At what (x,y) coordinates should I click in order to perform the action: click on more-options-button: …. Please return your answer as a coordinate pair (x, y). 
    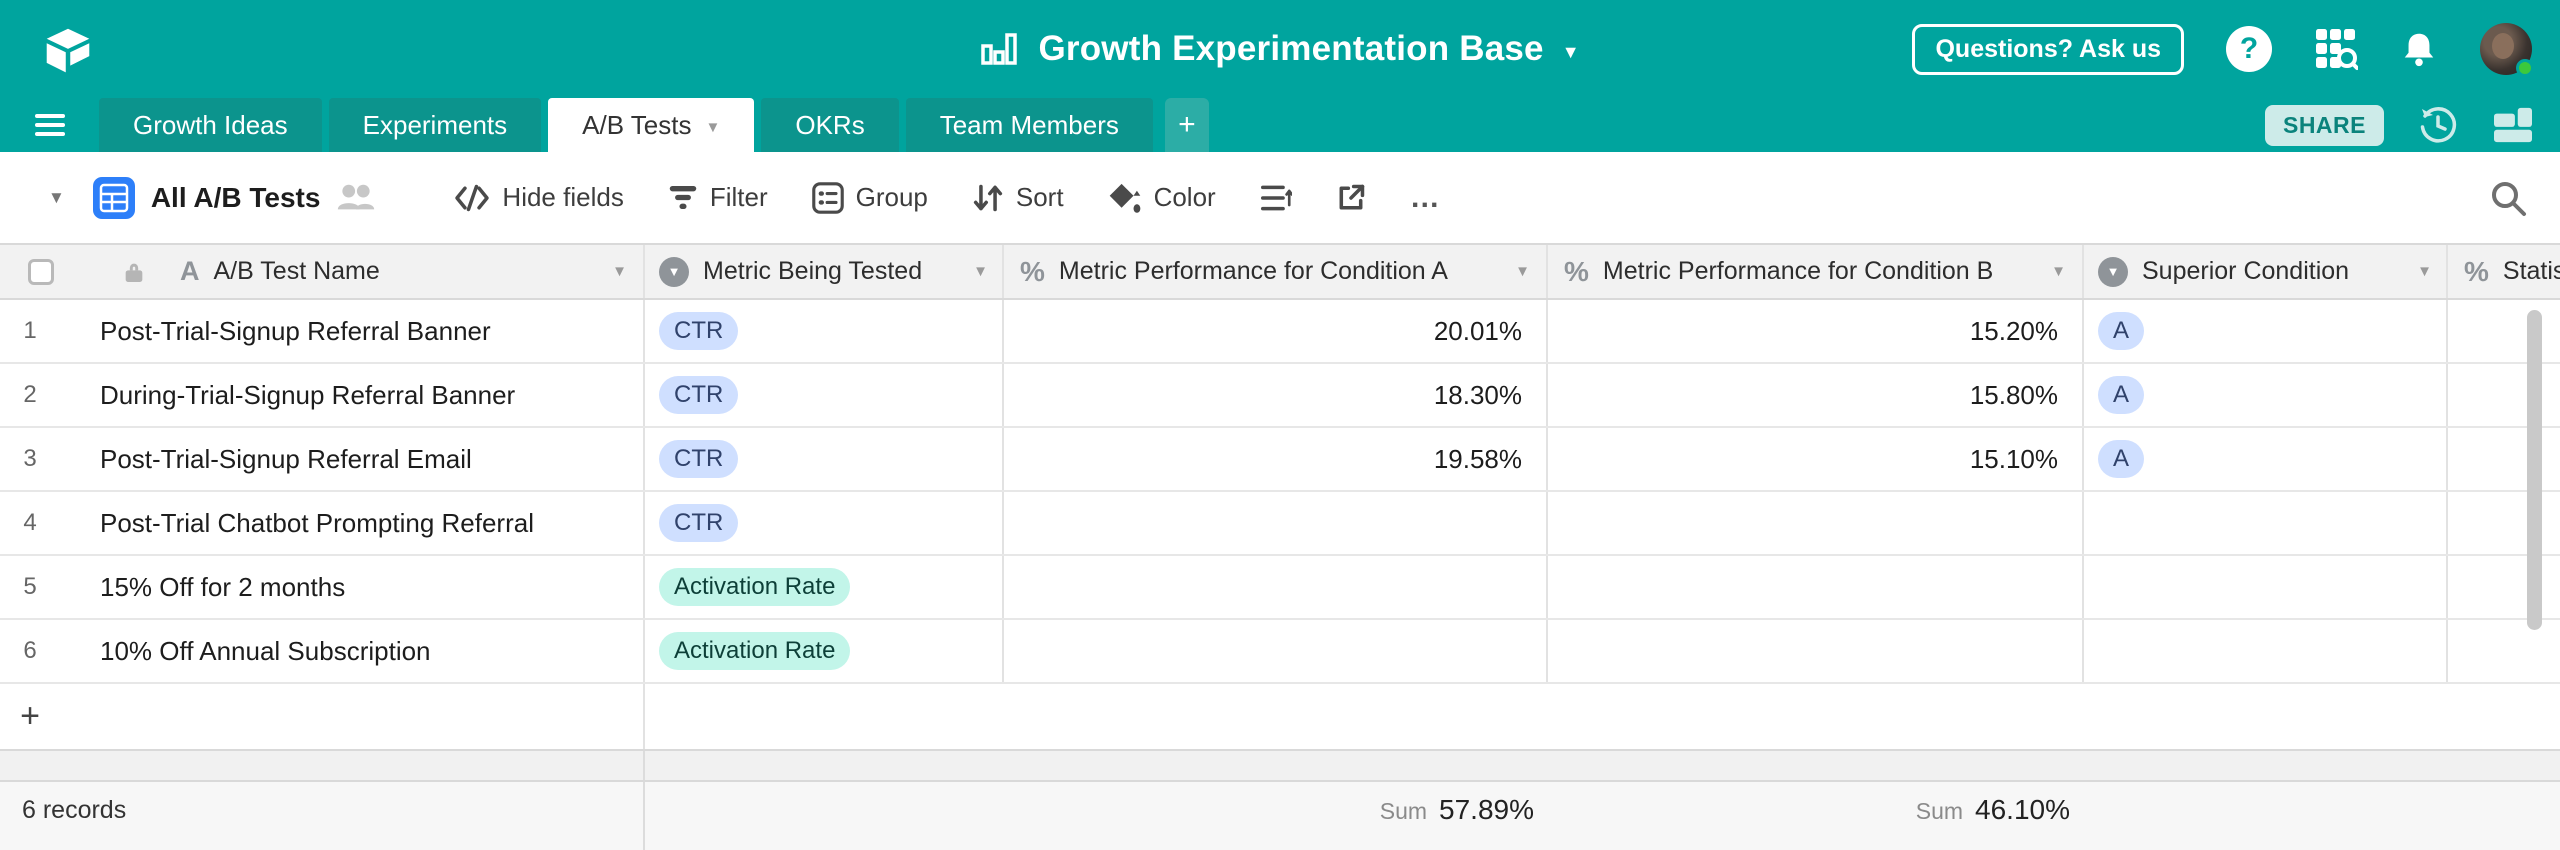
    Looking at the image, I should click on (1424, 197).